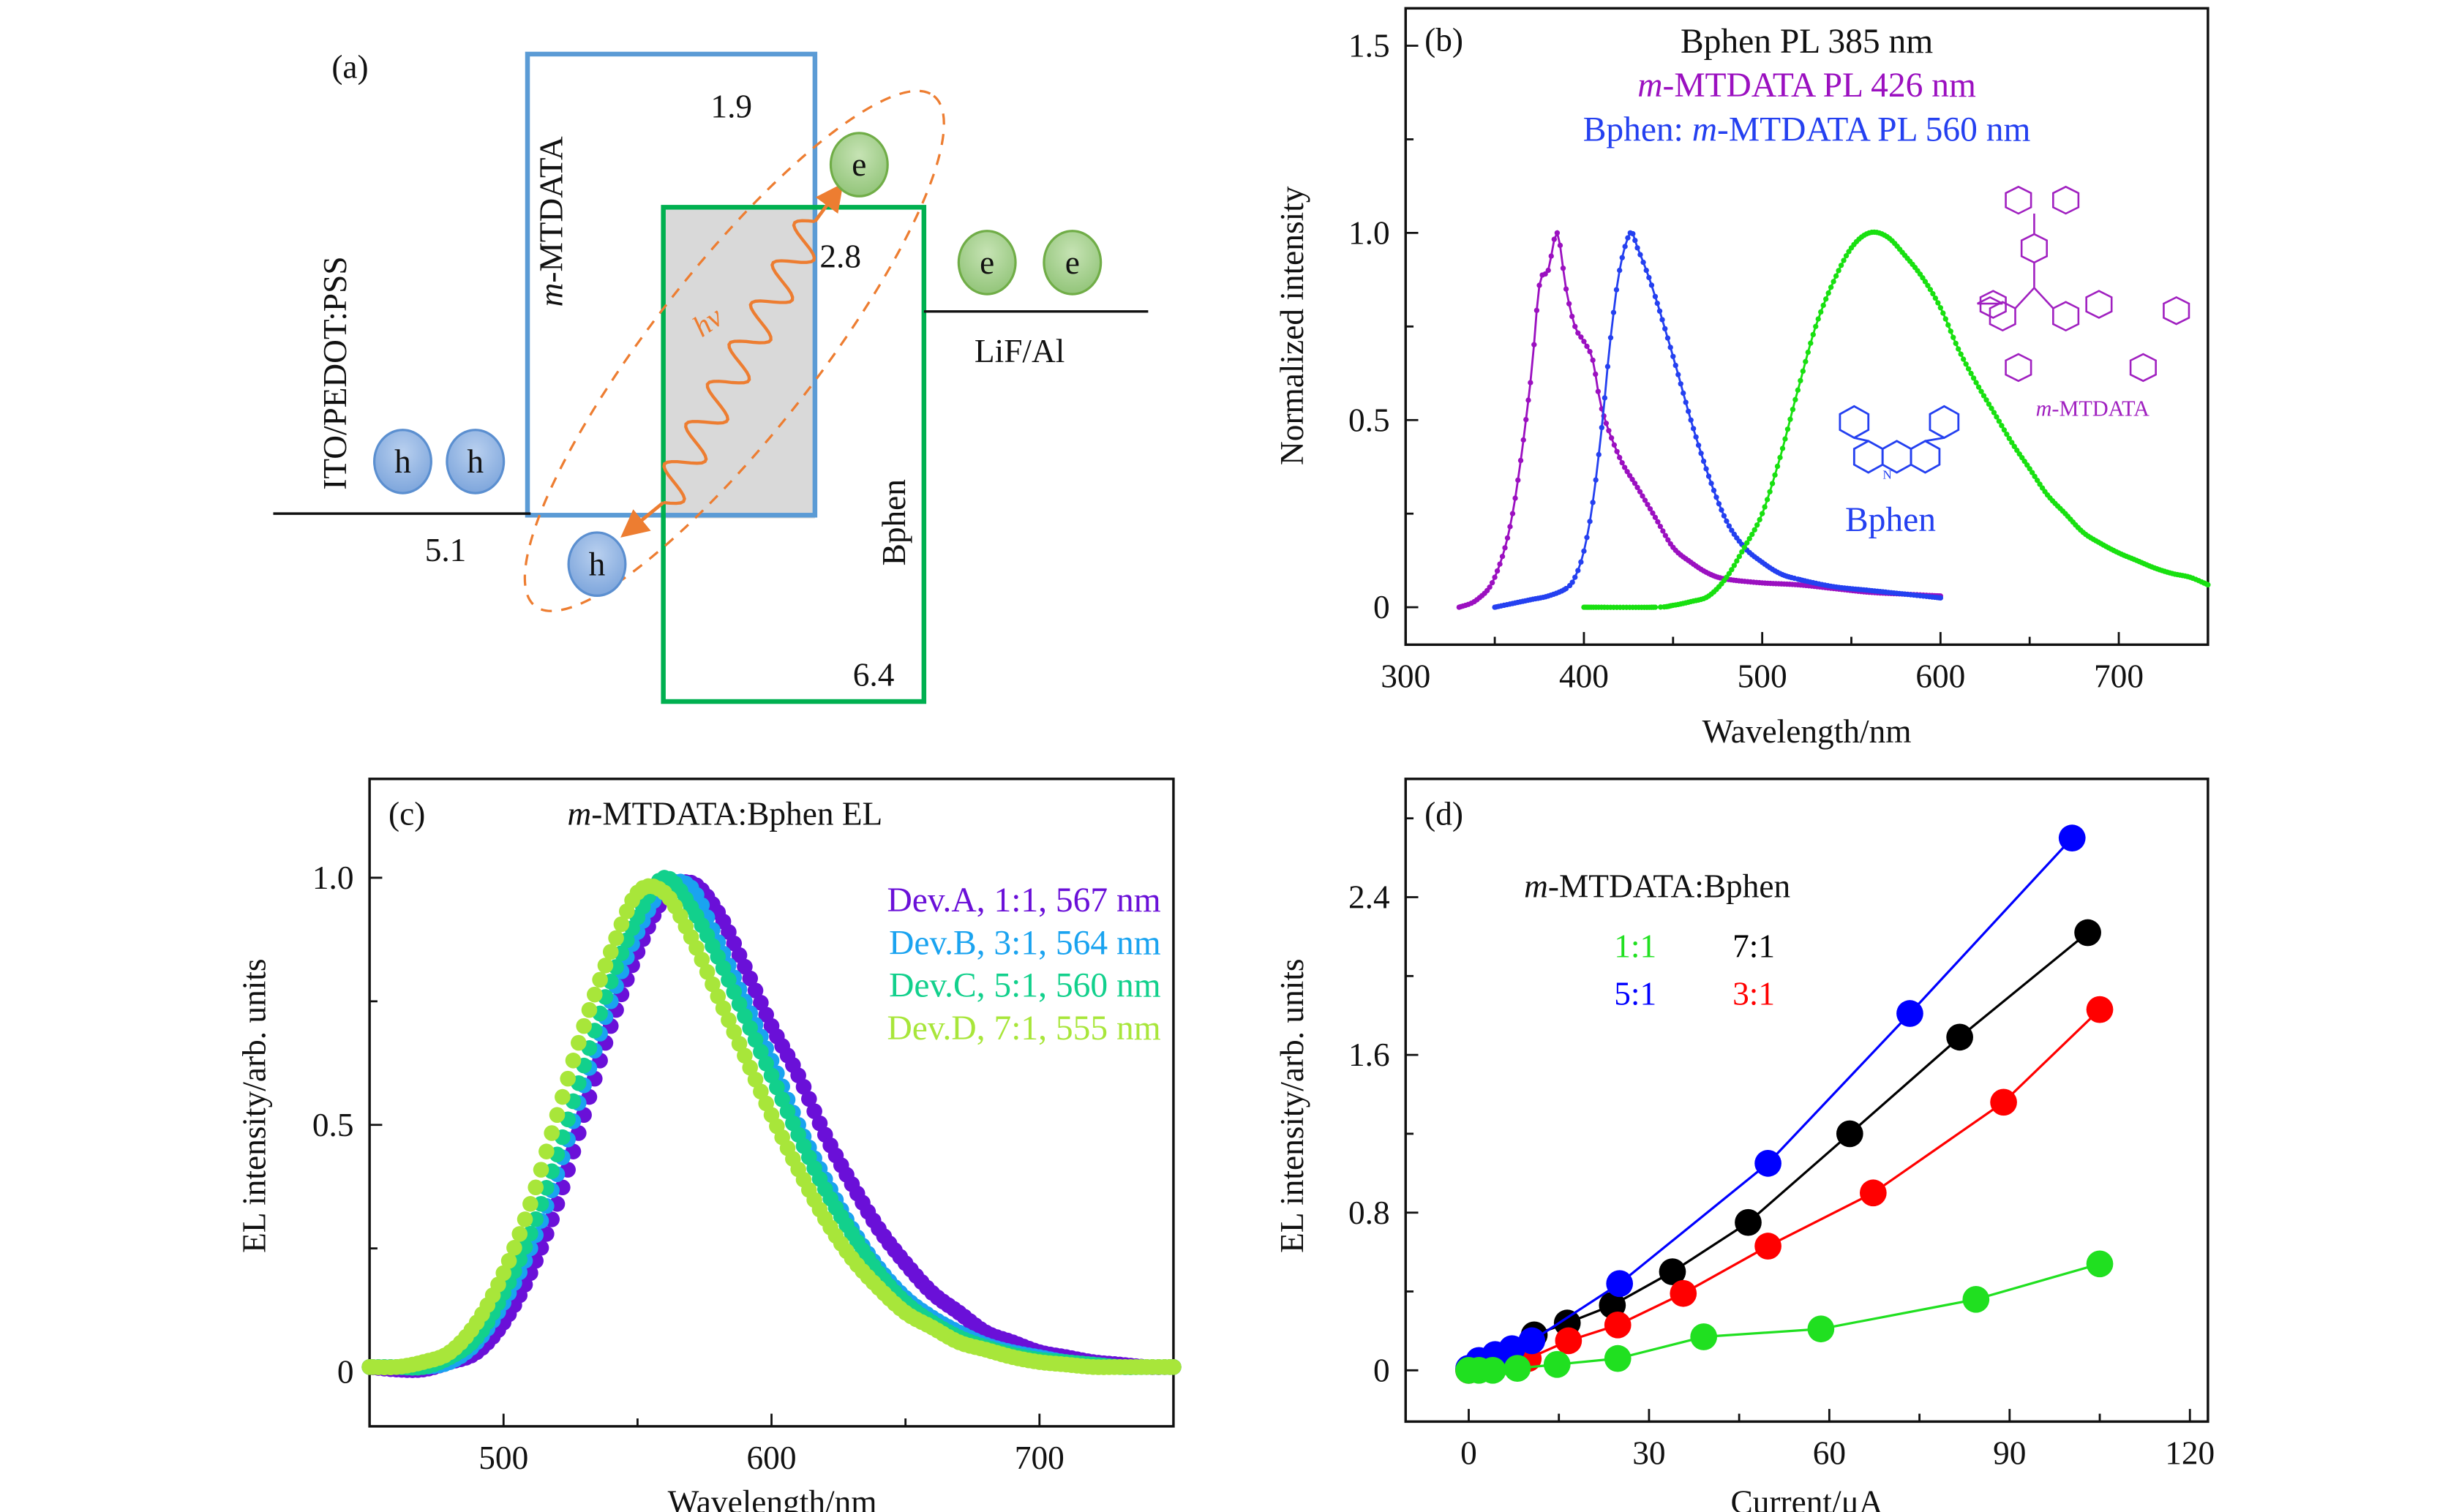  I want to click on exciplex-ellipse, so click(734, 351).